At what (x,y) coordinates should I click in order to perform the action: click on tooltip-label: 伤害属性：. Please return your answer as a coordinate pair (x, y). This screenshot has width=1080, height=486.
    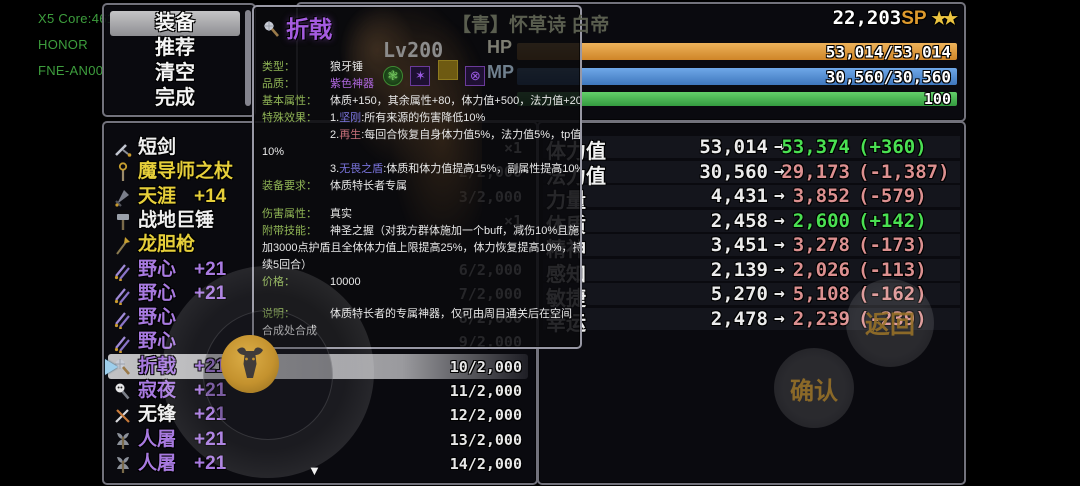
    Looking at the image, I should click on (289, 214).